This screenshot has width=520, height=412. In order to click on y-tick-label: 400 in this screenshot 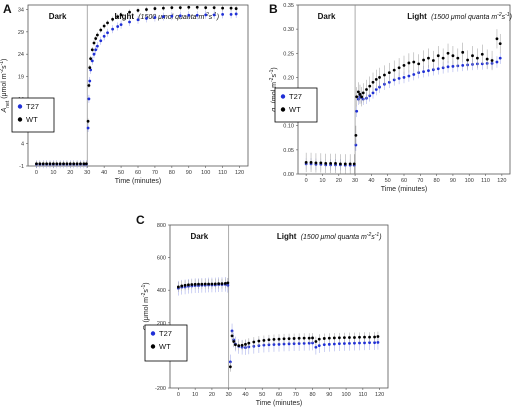, I will do `click(161, 291)`.